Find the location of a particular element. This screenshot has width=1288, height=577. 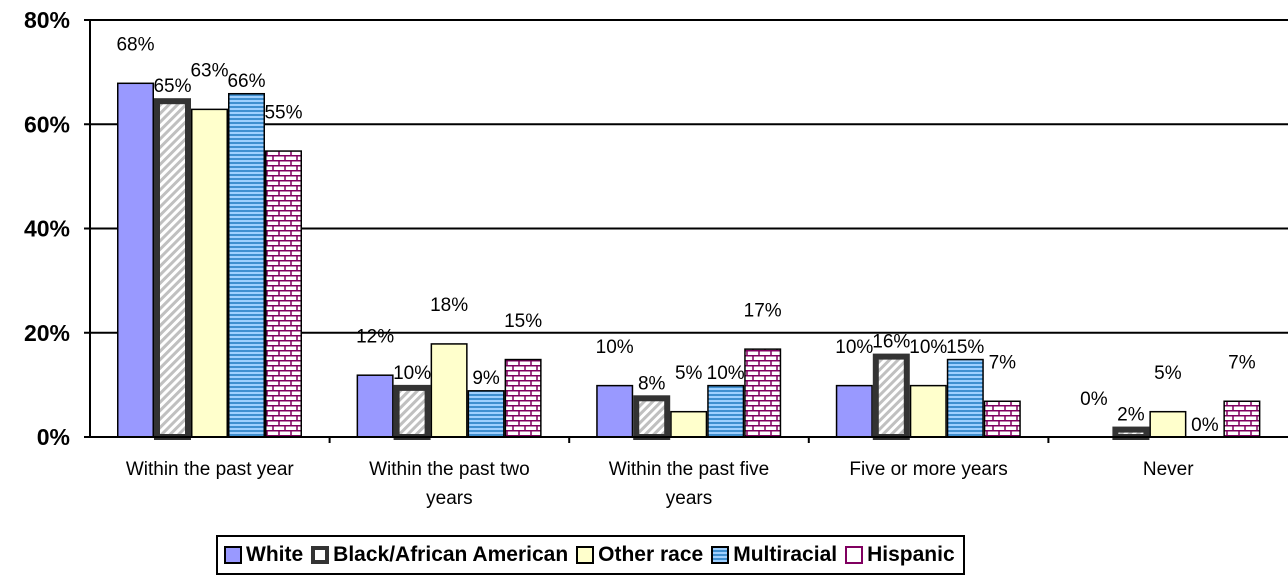

data-label: 2% is located at coordinates (1131, 415).